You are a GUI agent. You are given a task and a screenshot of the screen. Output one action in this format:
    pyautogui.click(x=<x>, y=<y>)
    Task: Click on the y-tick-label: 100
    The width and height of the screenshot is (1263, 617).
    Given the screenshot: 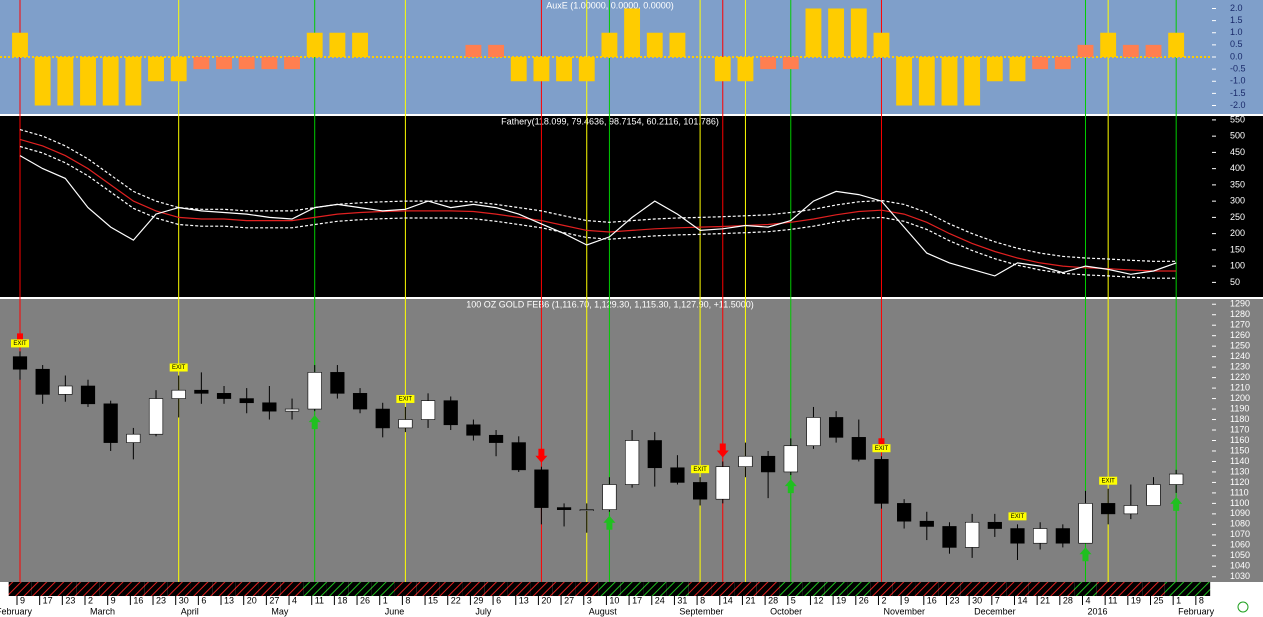 What is the action you would take?
    pyautogui.click(x=1237, y=266)
    